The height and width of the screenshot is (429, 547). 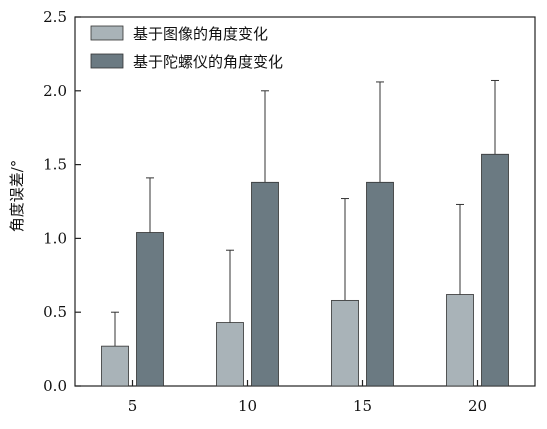 I want to click on y-tick-label: 1.0, so click(x=55, y=238).